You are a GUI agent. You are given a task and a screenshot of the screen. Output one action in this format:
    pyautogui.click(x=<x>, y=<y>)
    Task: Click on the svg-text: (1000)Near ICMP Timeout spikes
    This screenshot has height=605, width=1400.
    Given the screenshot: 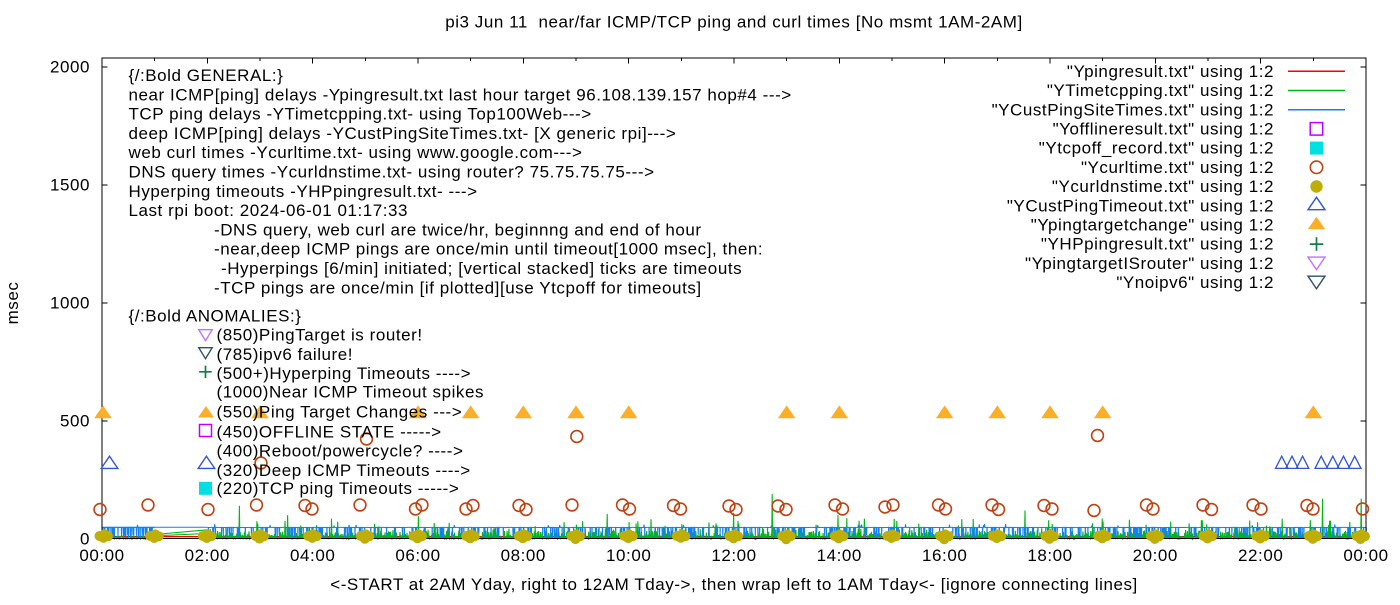 What is the action you would take?
    pyautogui.click(x=351, y=392)
    